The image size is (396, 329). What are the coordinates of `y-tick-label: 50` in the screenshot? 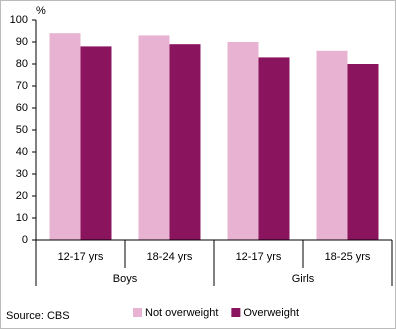 It's located at (22, 130).